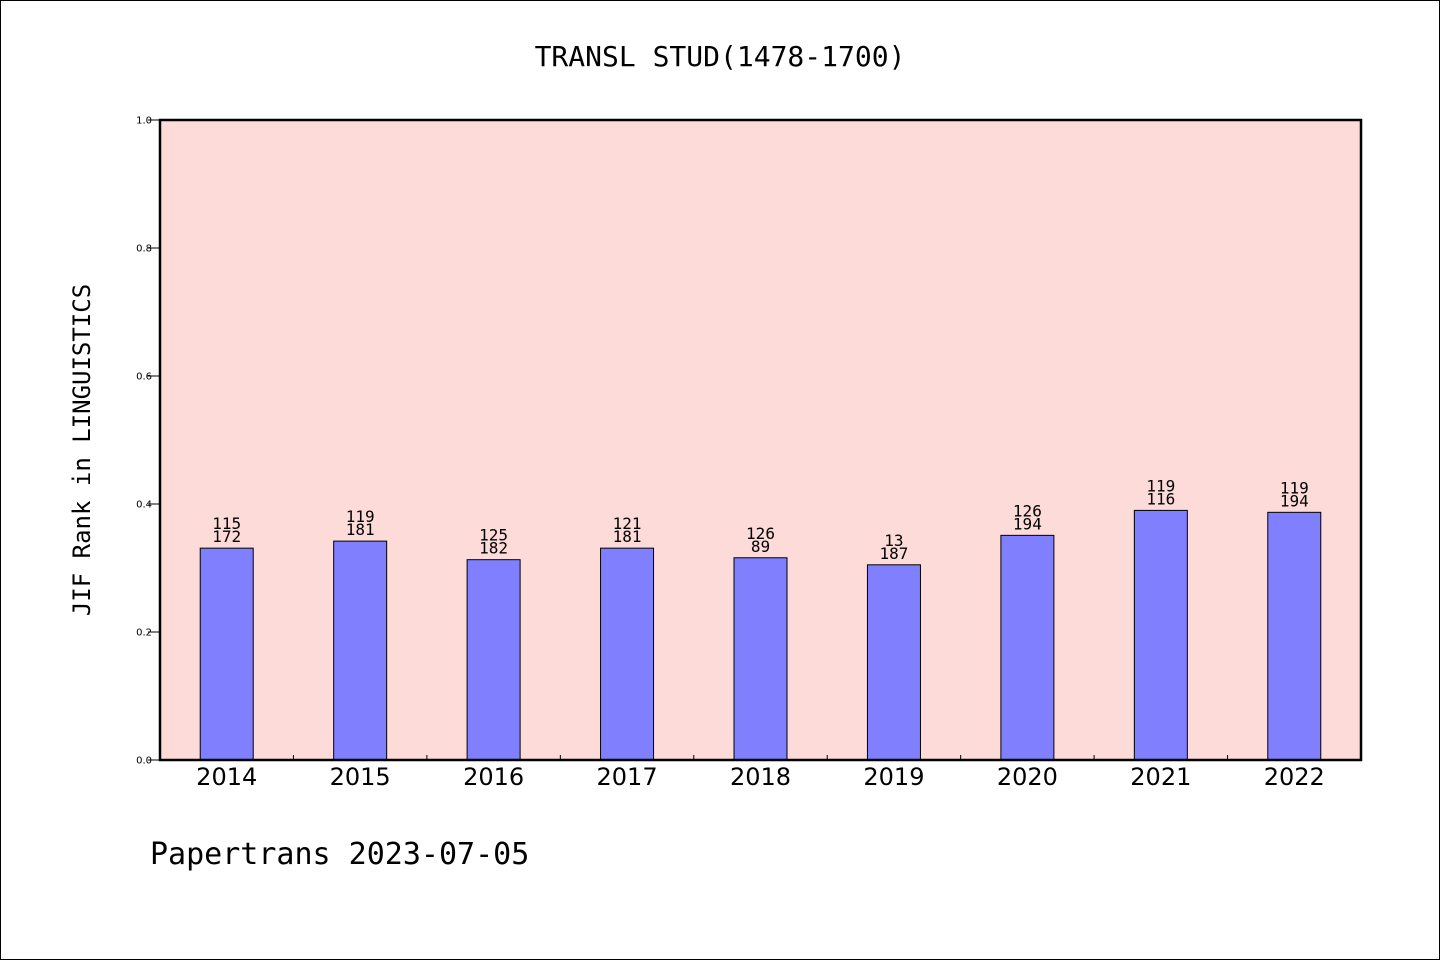  Describe the element at coordinates (144, 633) in the screenshot. I see `y-tick-label: 0.2` at that location.